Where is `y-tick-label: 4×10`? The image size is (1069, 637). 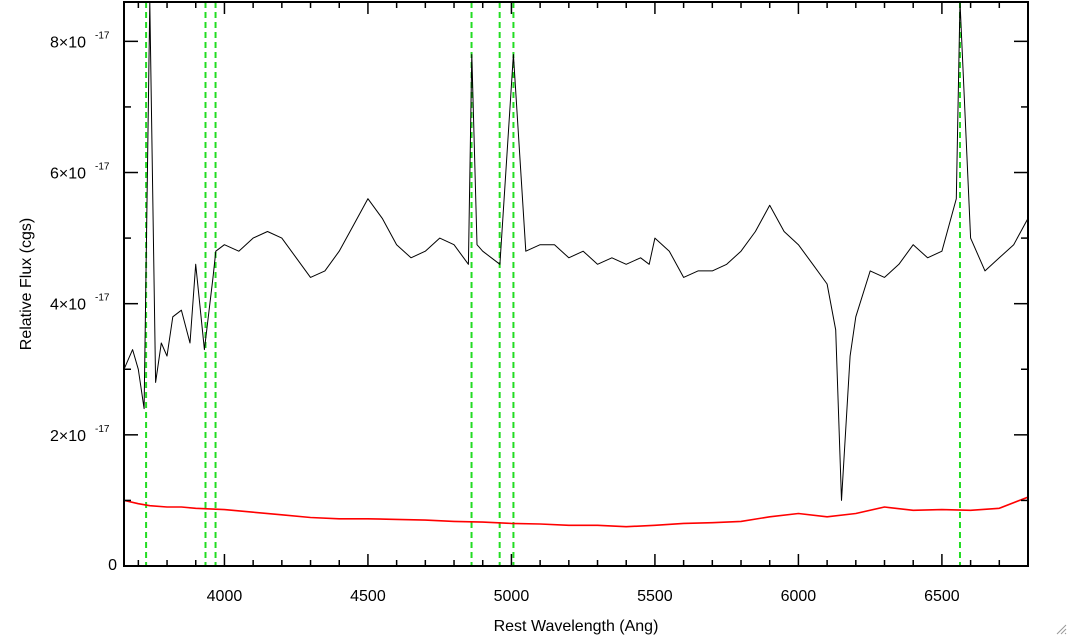
y-tick-label: 4×10 is located at coordinates (68, 305).